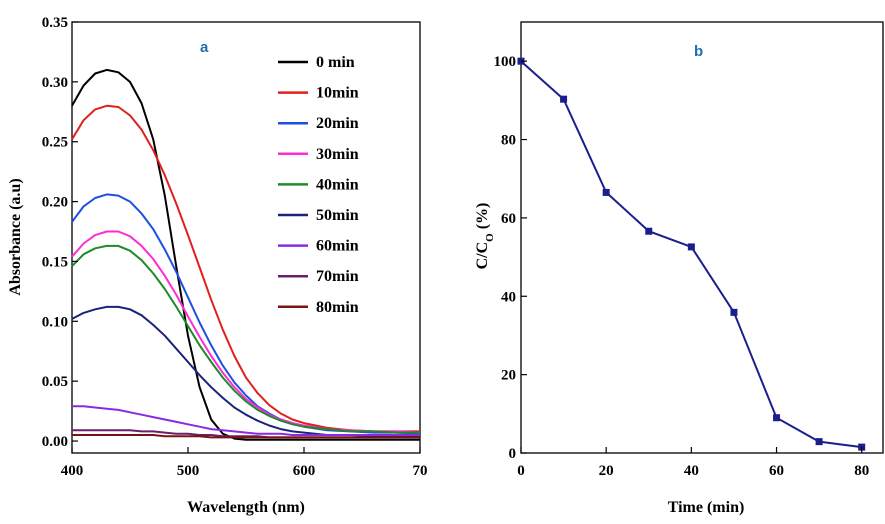  What do you see at coordinates (521, 471) in the screenshot?
I see `x-tick-label-b-0: 0` at bounding box center [521, 471].